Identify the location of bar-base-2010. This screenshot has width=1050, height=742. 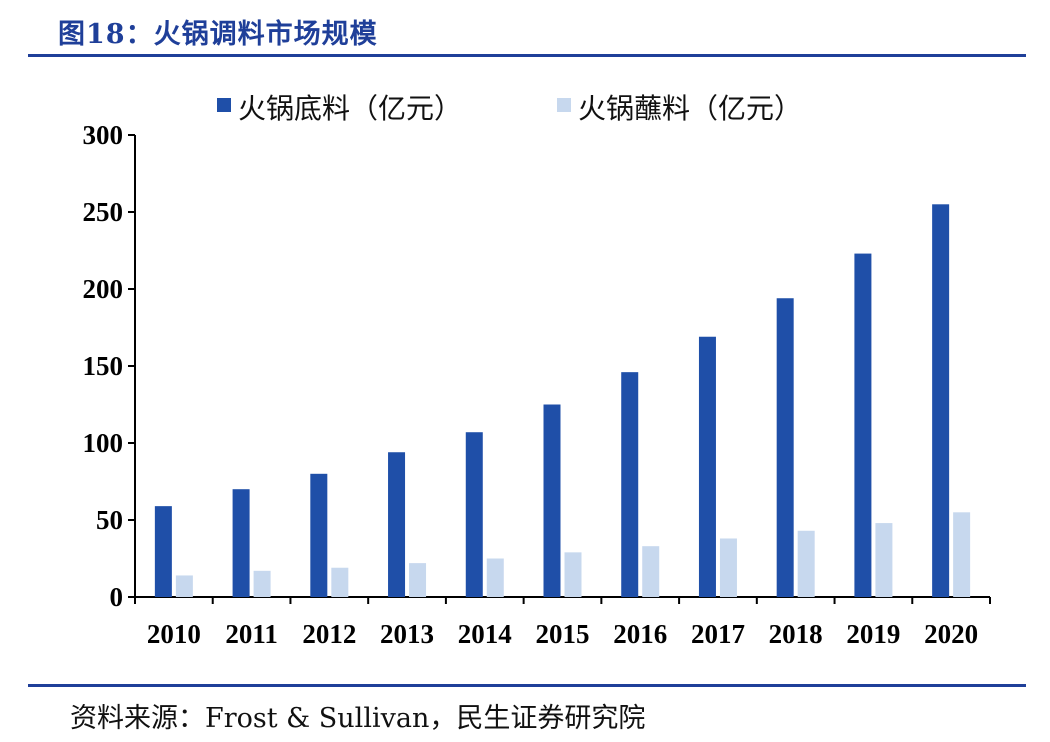
(163, 551).